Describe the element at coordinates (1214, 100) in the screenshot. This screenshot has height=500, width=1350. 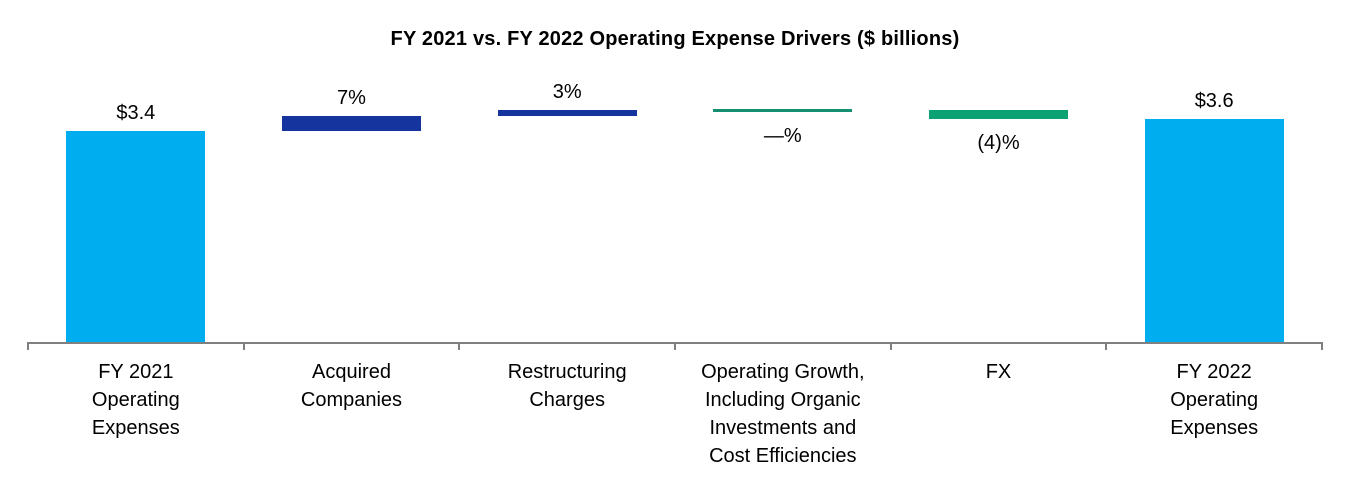
I see `value-label-fy-2022-operating-expenses: $3.6` at that location.